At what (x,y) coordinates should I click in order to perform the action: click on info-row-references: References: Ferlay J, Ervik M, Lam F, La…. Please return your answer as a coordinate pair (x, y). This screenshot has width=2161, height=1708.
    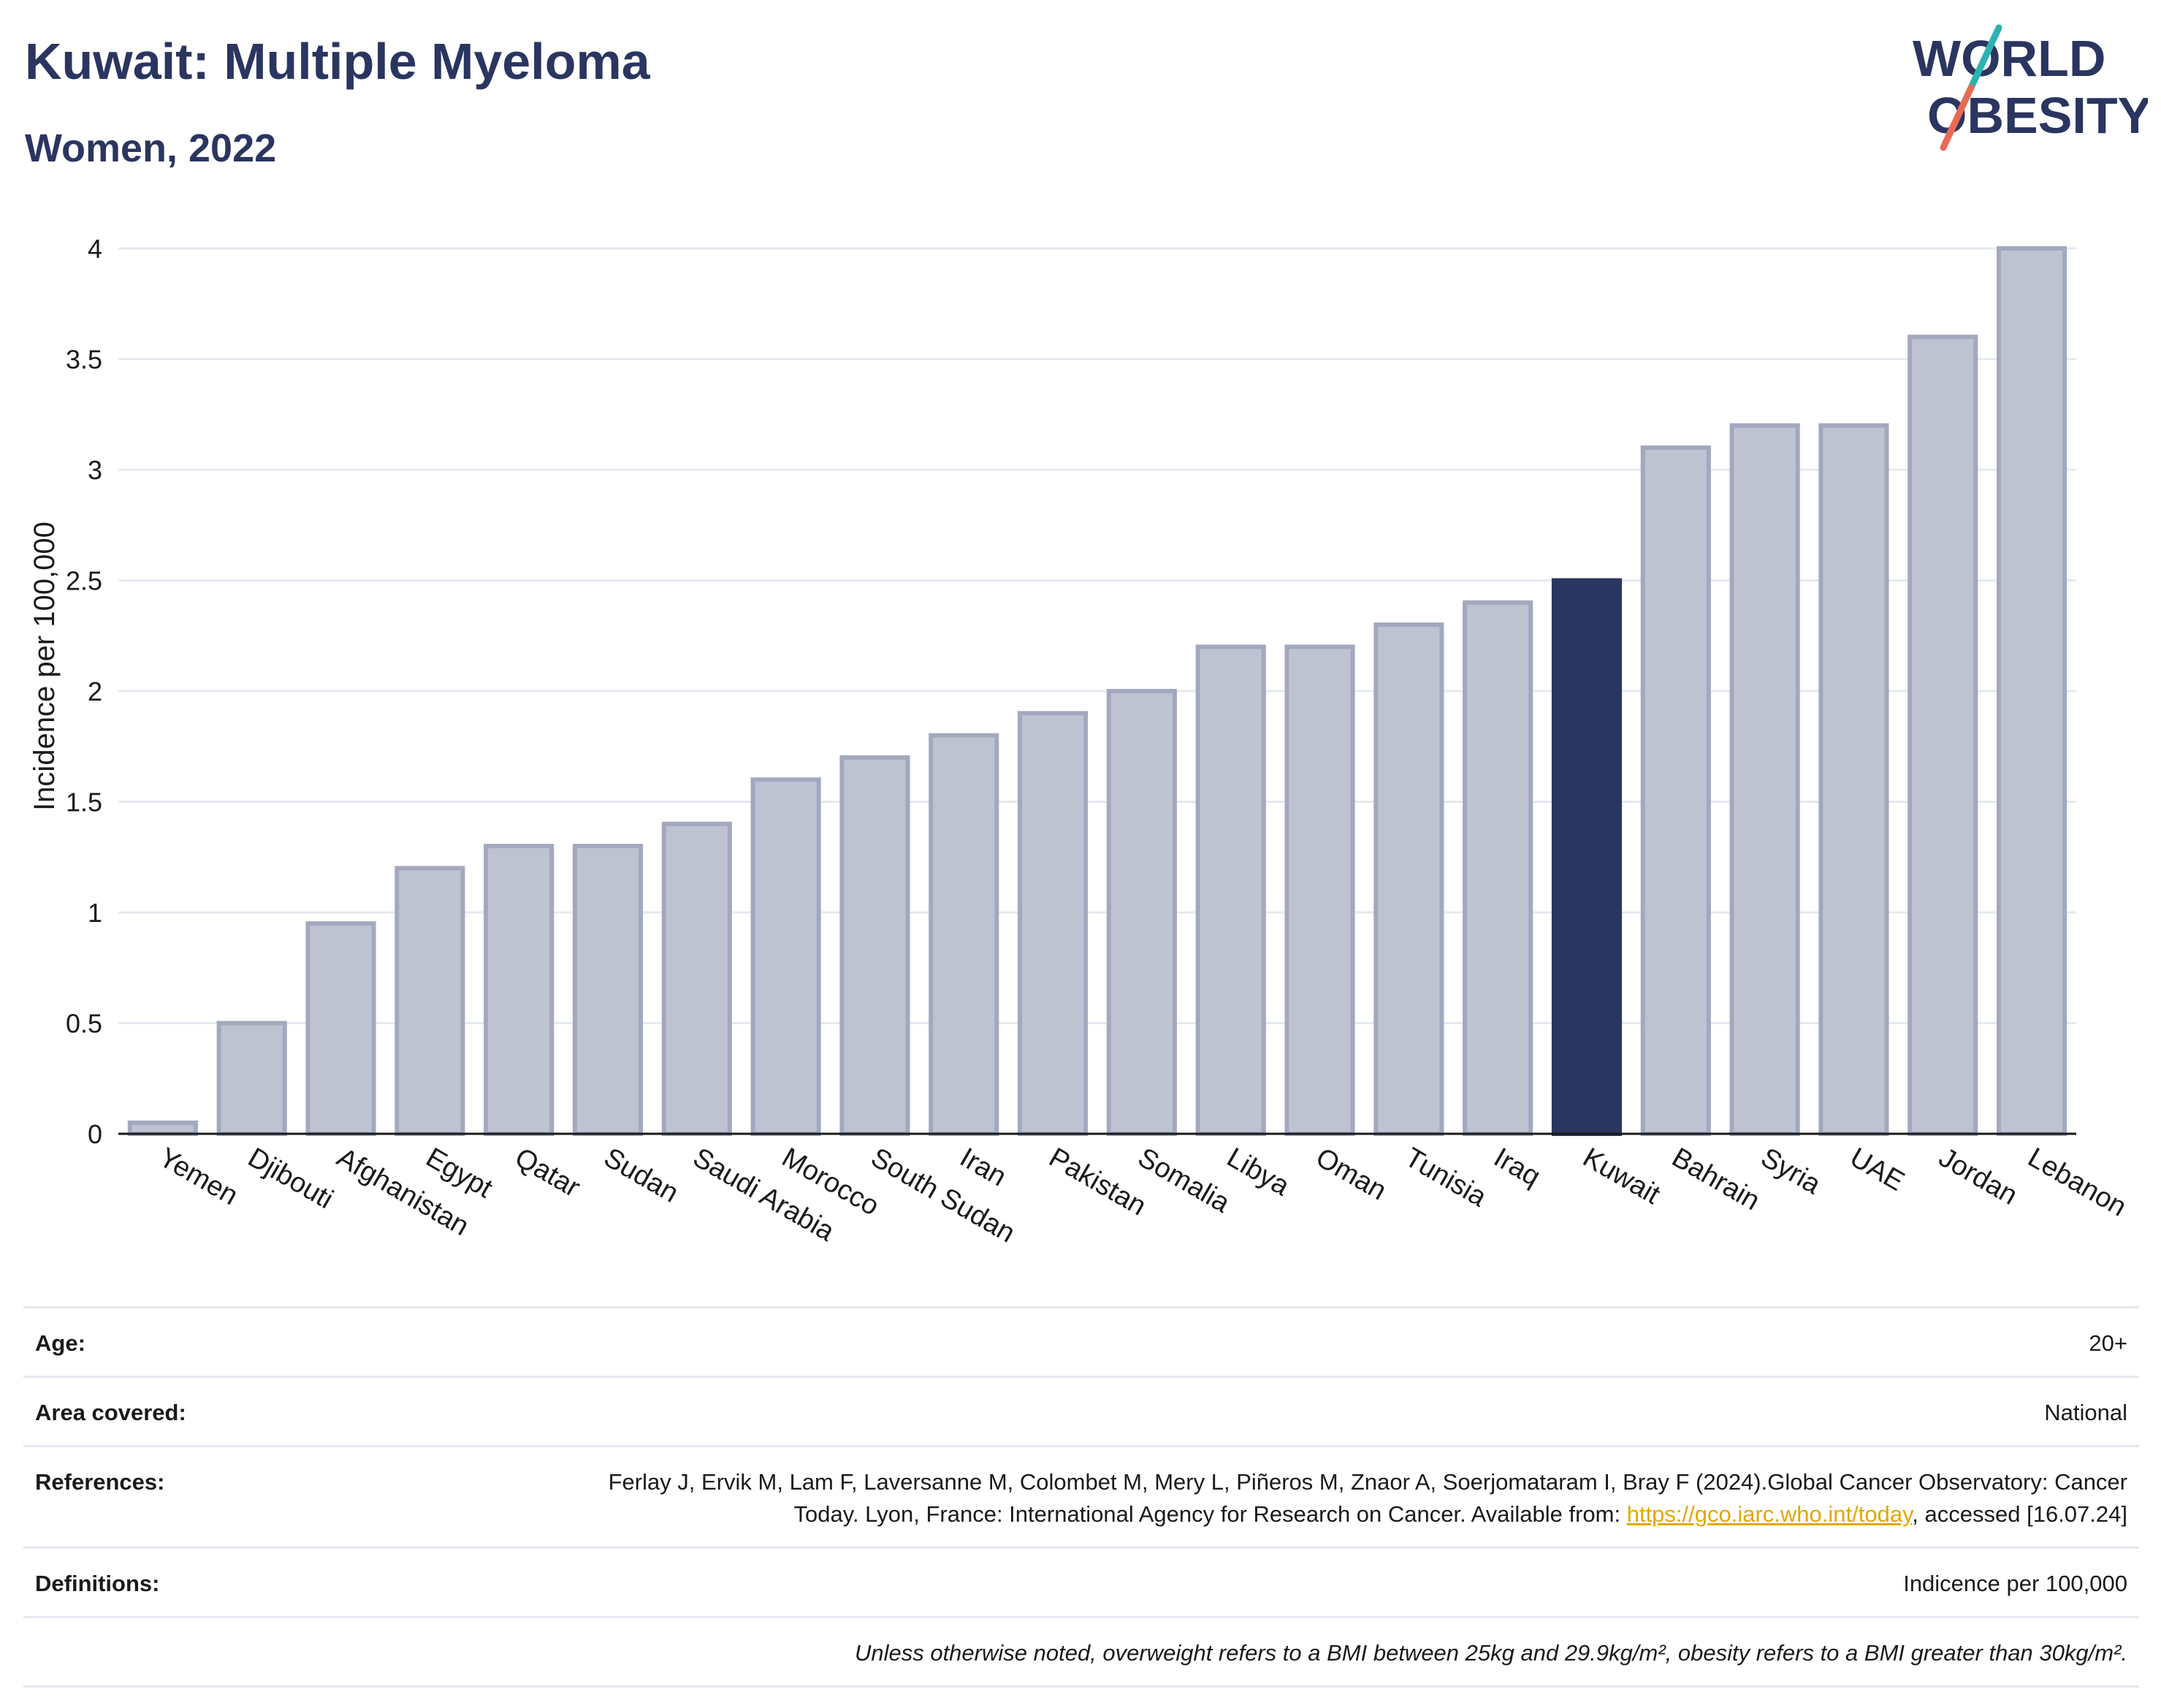
    Looking at the image, I should click on (1081, 1496).